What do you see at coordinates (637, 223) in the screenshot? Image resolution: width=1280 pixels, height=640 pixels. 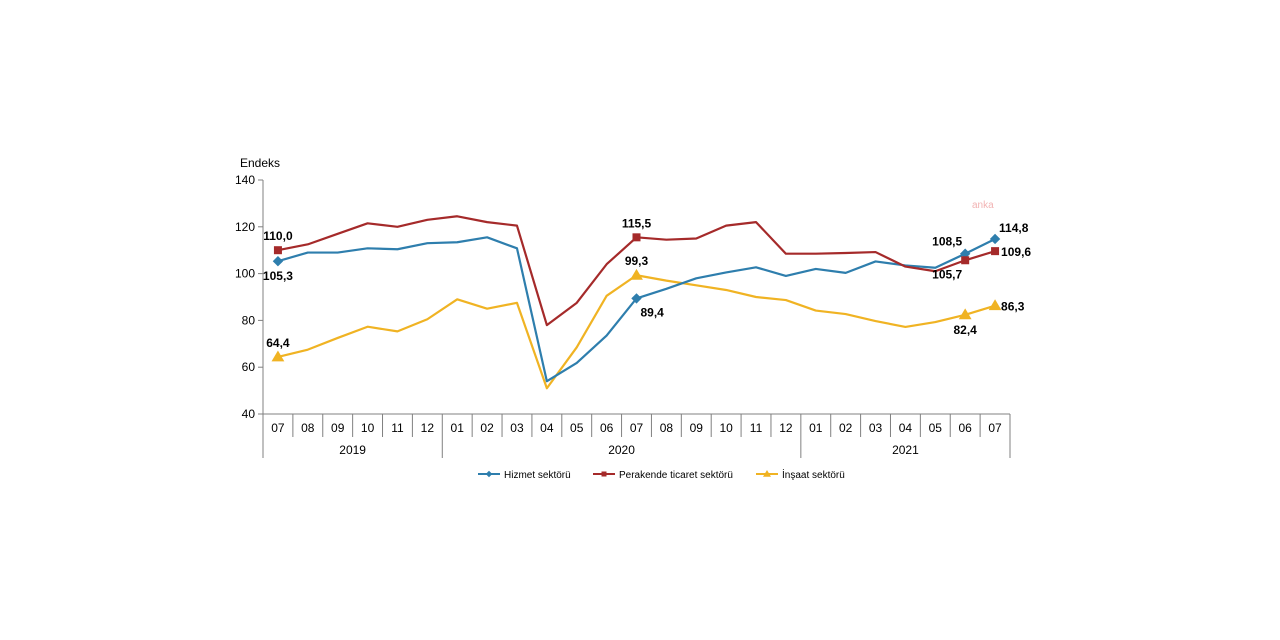 I see `data-label: 115,5` at bounding box center [637, 223].